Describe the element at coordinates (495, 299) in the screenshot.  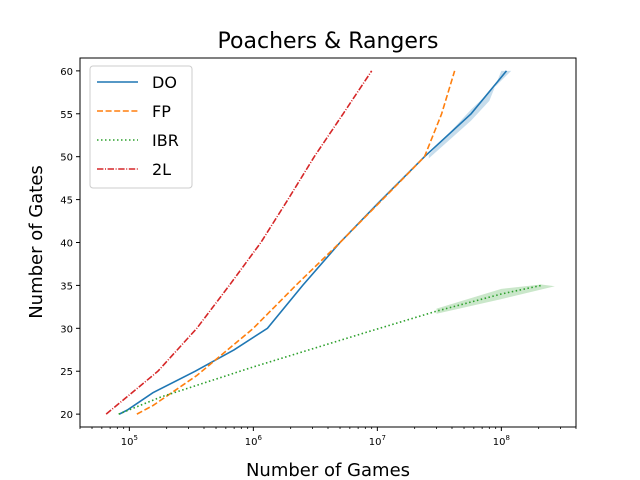
I see `confidence-band-ibr` at that location.